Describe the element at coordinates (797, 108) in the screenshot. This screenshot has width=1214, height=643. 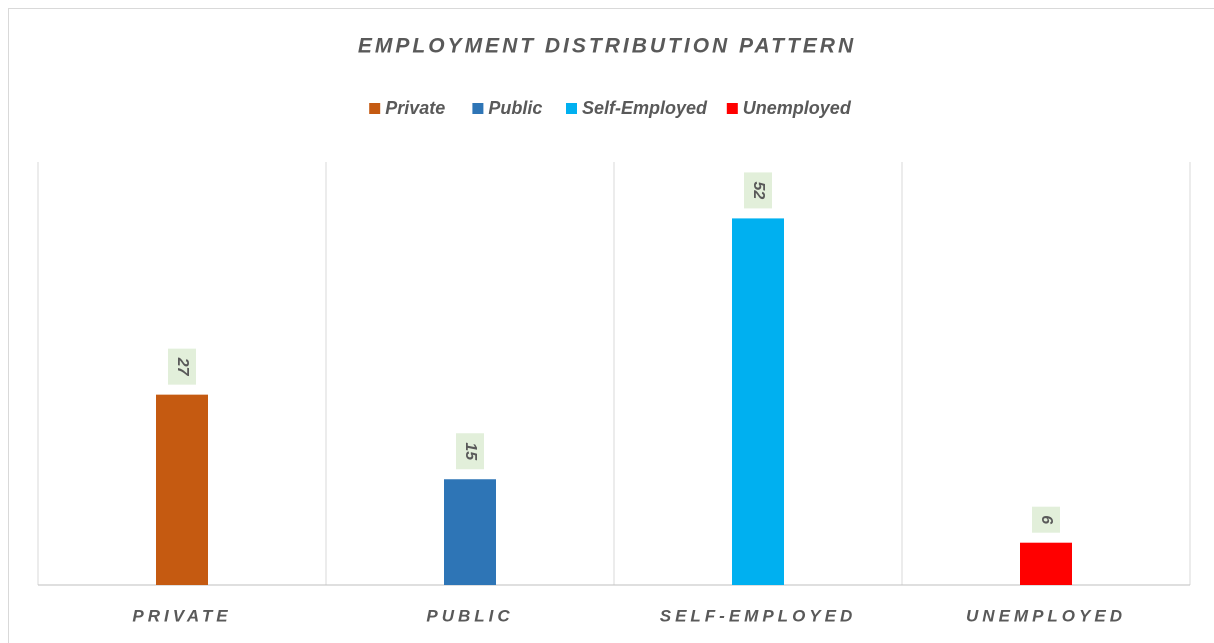
I see `legend-label: Unemployed` at that location.